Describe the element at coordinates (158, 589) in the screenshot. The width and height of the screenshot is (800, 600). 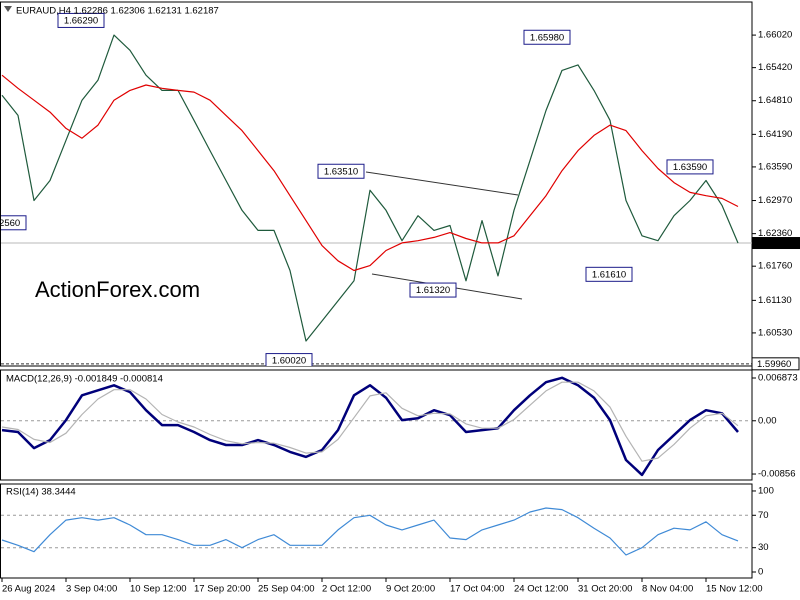
I see `x-tick-label: 10 Sep 12:00` at that location.